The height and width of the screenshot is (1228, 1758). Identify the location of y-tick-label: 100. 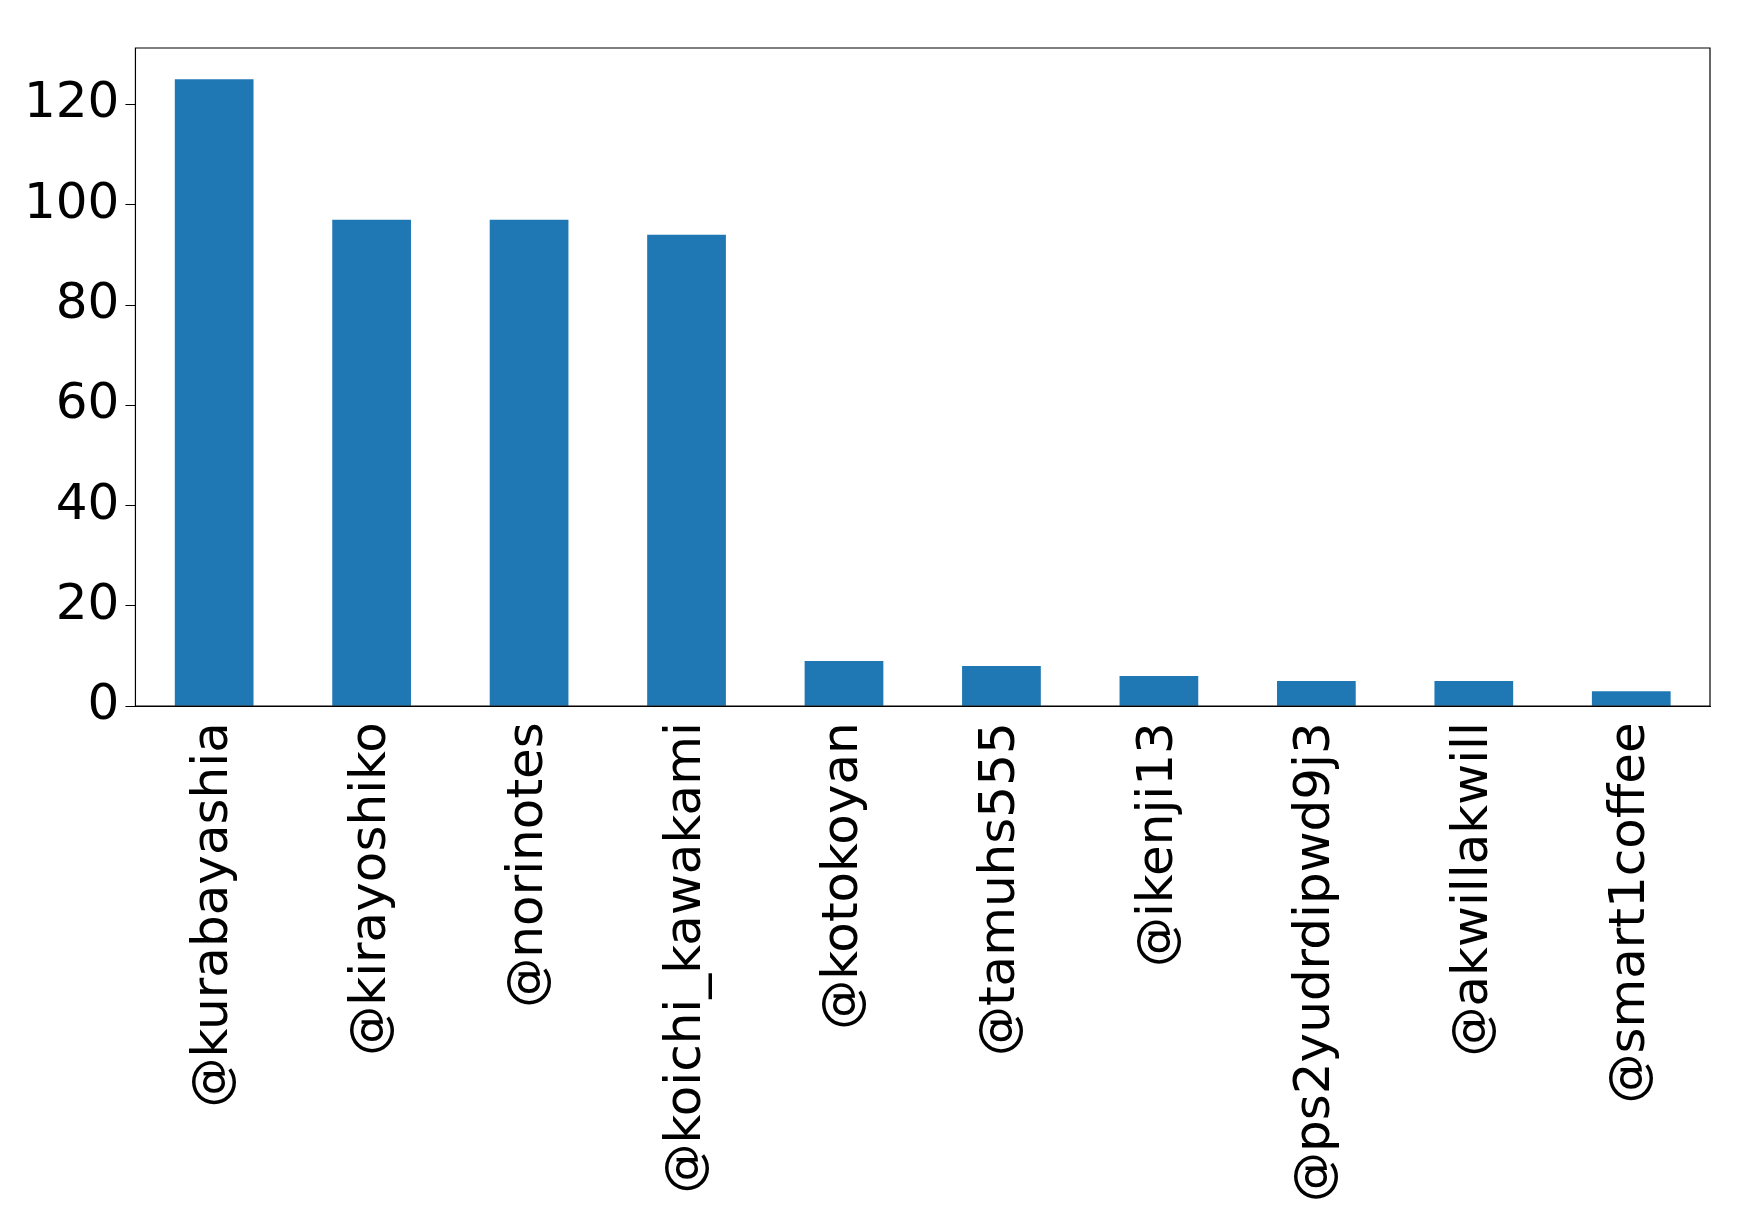
(72, 200).